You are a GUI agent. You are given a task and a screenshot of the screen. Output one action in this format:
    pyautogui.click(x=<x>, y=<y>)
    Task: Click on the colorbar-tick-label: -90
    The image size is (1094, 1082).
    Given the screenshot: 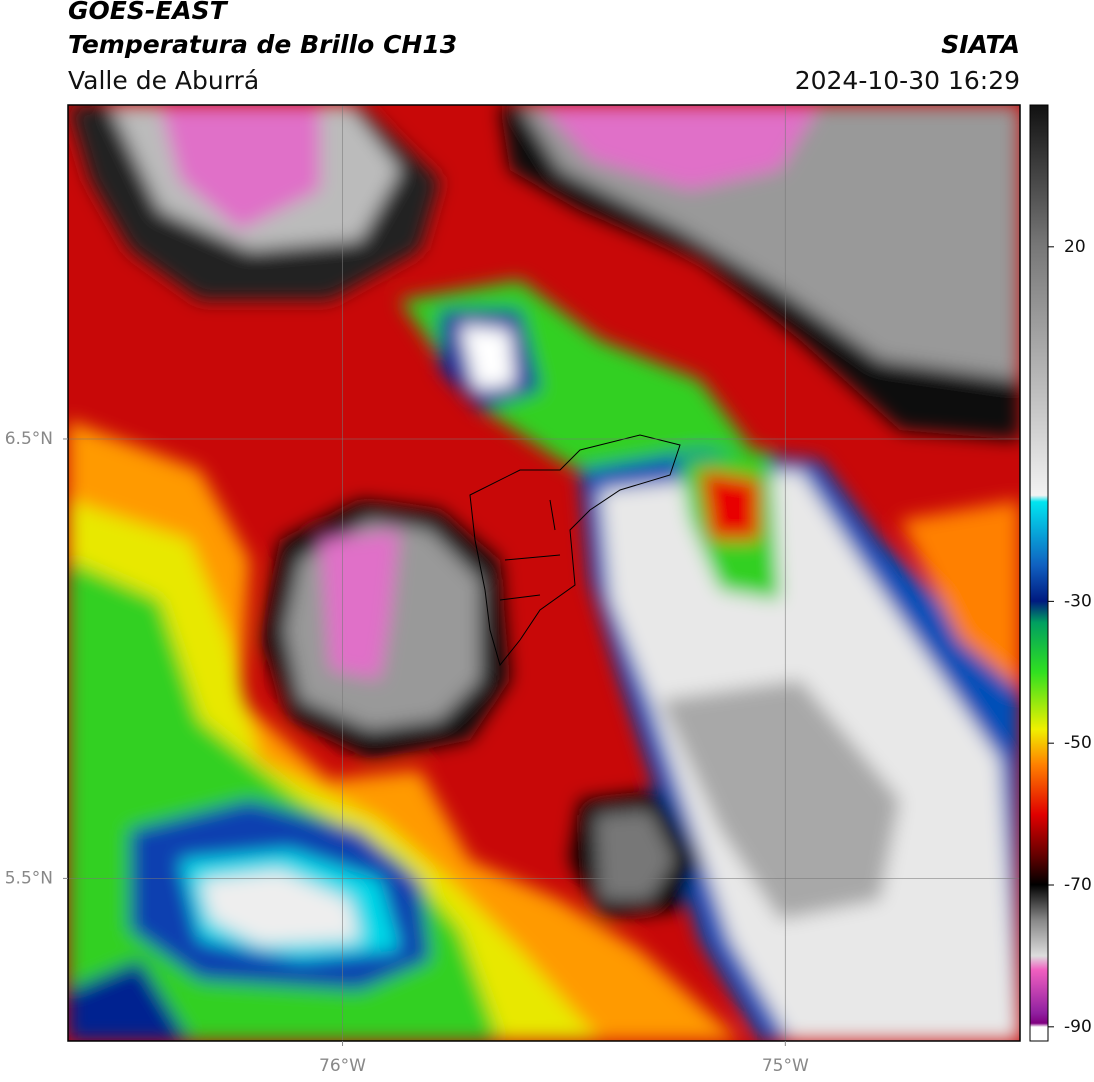 What is the action you would take?
    pyautogui.click(x=1078, y=1027)
    